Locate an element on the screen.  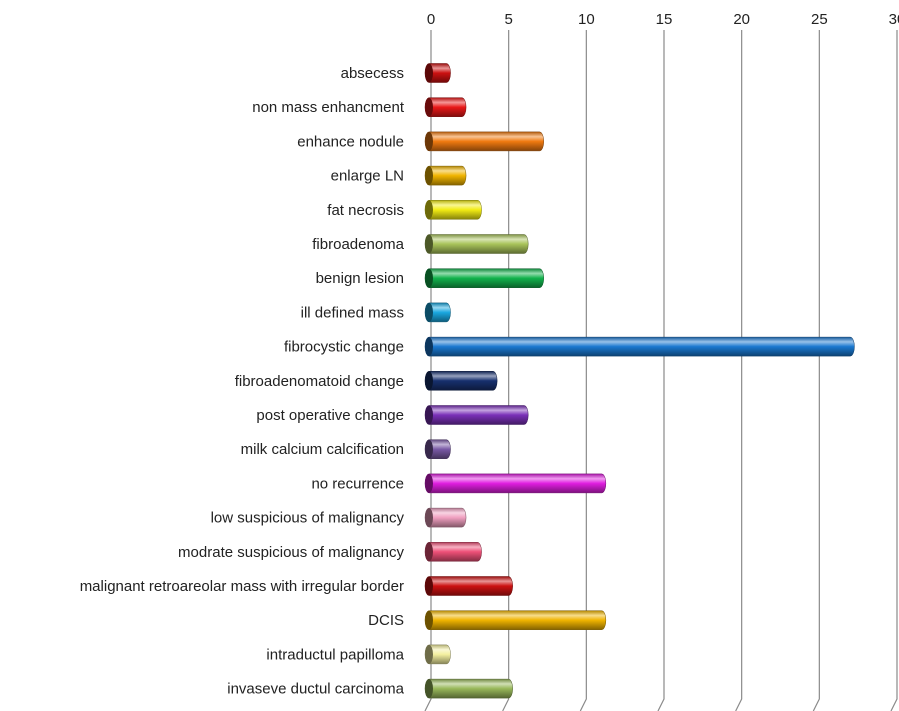
x-tick-label: 15 is located at coordinates (664, 19).